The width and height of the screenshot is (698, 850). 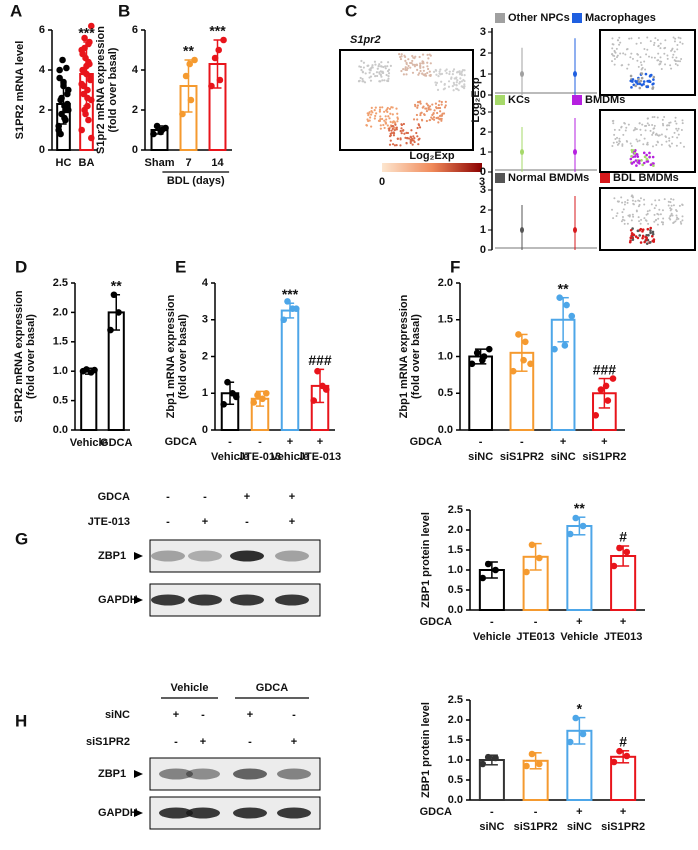 I want to click on legend-label: Other NPCs, so click(x=539, y=18).